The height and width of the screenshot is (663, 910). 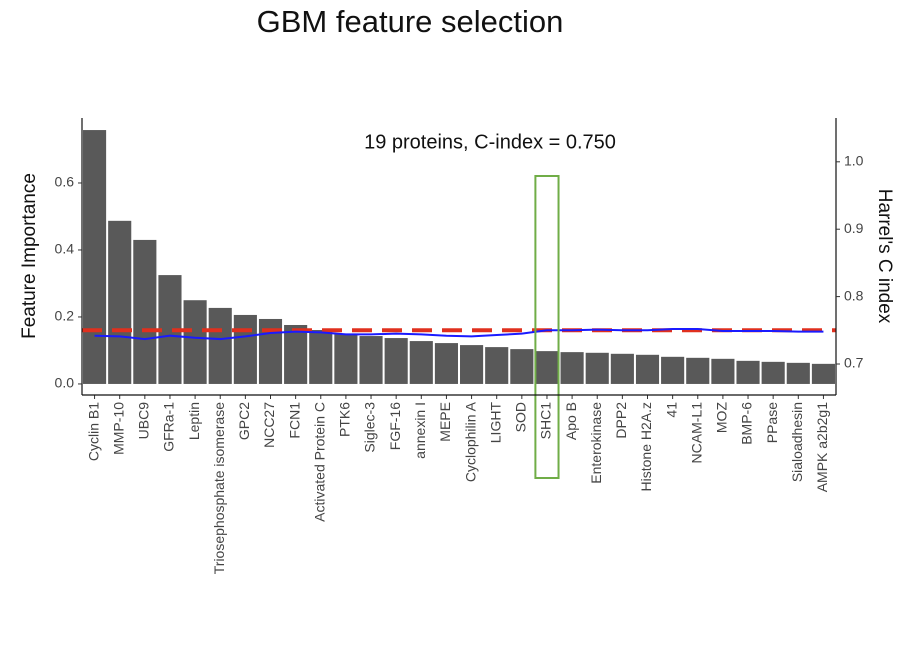 I want to click on x-tick-label: LIGHT, so click(x=495, y=423).